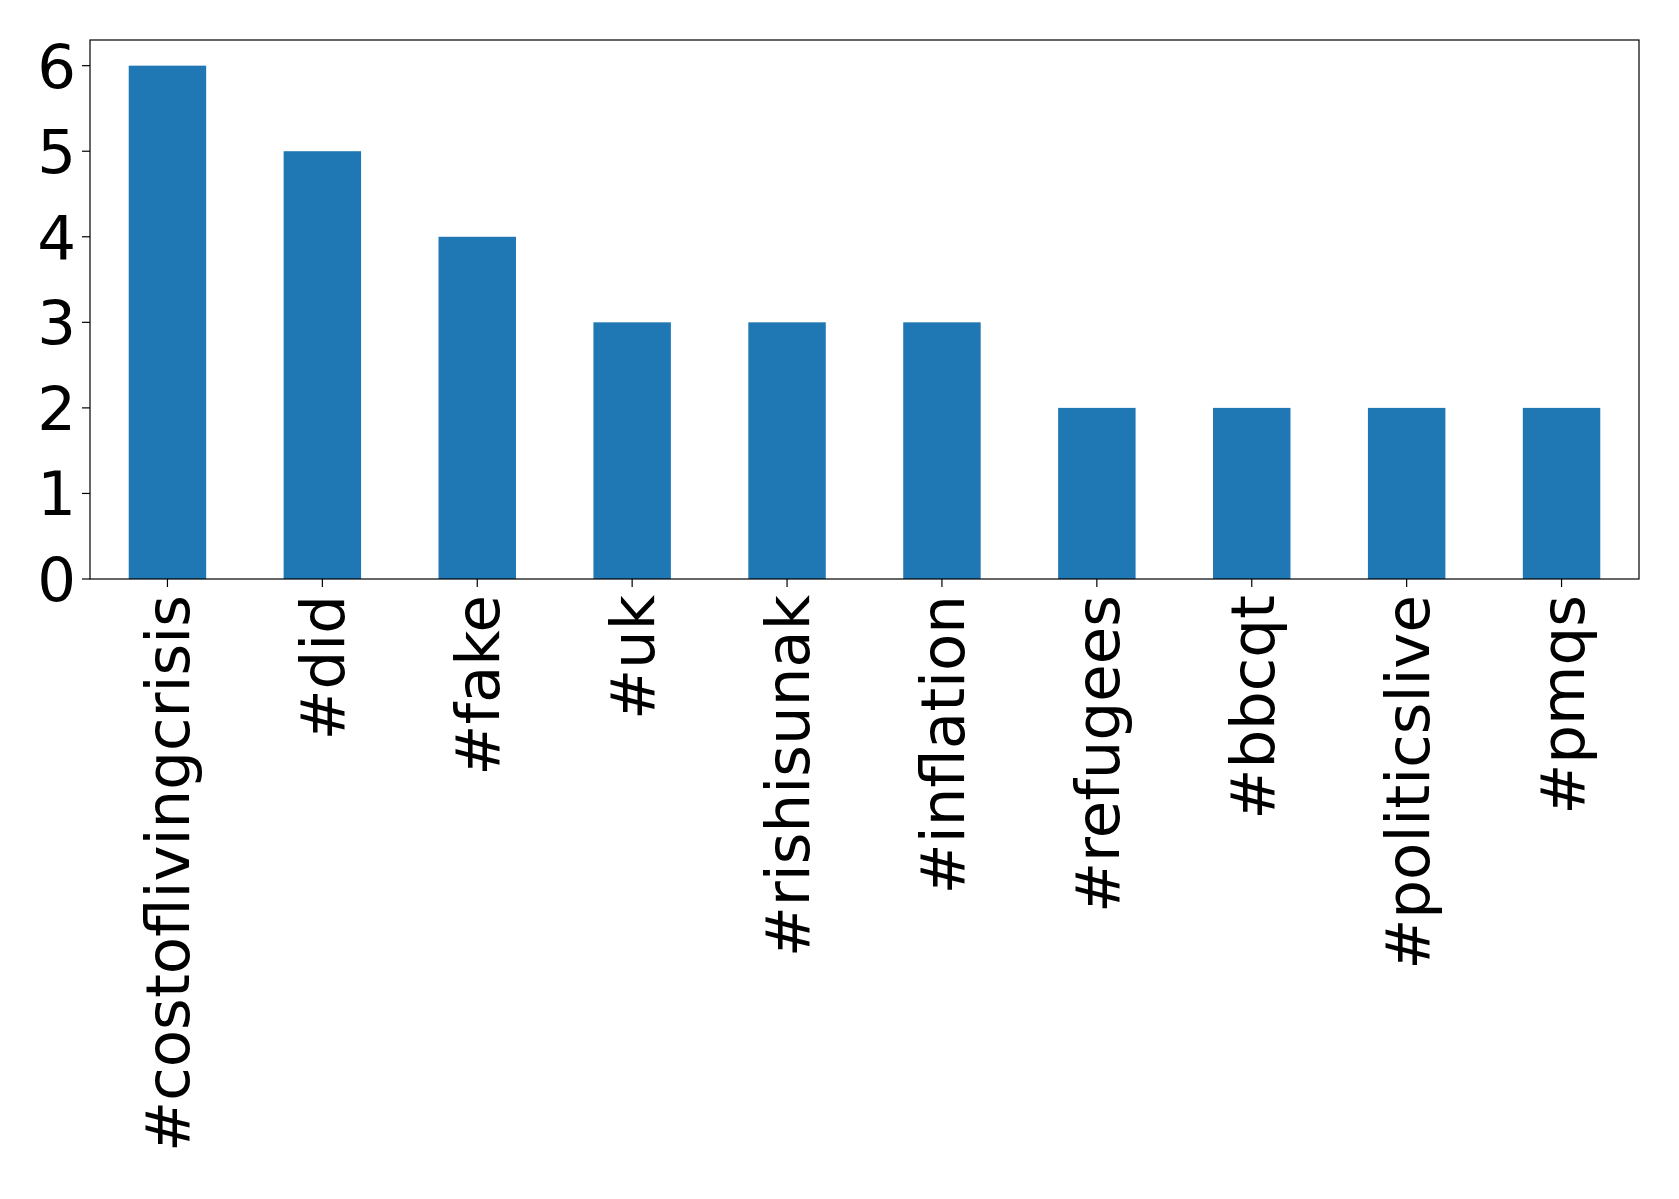 This screenshot has height=1199, width=1679. Describe the element at coordinates (56, 237) in the screenshot. I see `y-tick-label: 4` at that location.